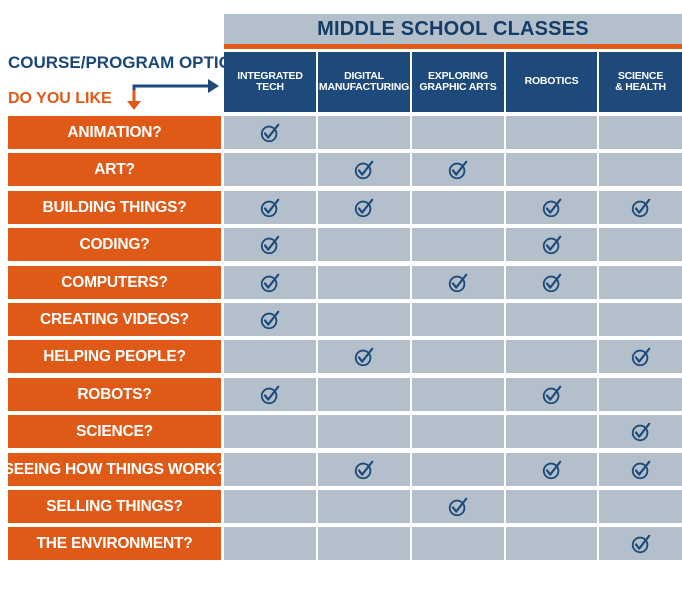 The height and width of the screenshot is (616, 682). I want to click on legend-title: COURSE/PROGRAM OPTIONS, so click(132, 62).